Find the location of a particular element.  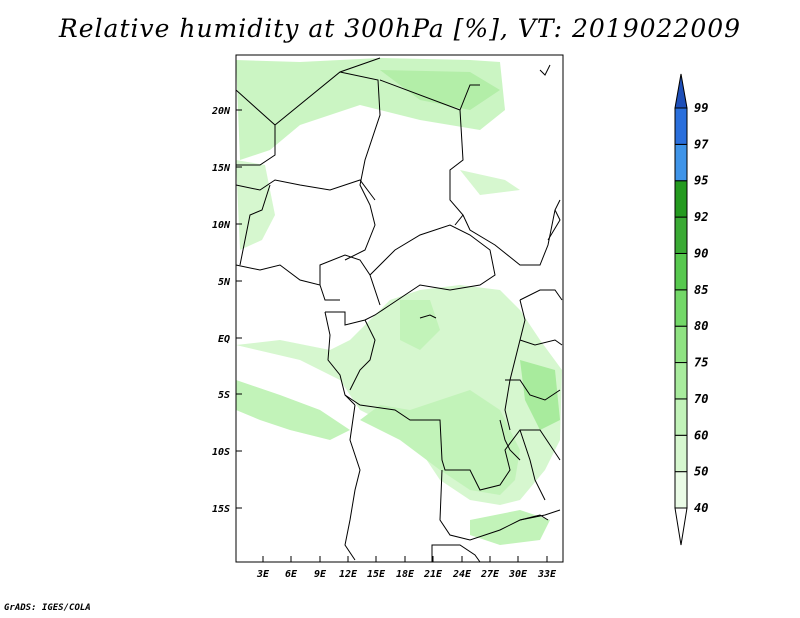

lon-label: 18E is located at coordinates (405, 574).